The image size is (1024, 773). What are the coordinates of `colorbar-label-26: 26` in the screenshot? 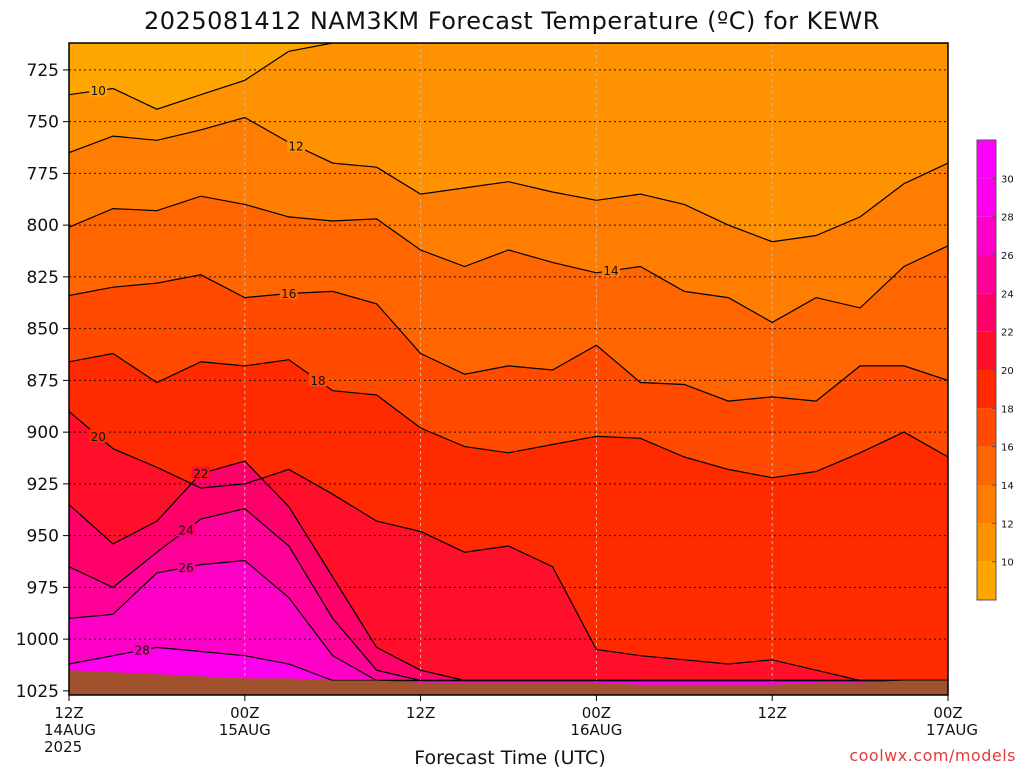 It's located at (1007, 256).